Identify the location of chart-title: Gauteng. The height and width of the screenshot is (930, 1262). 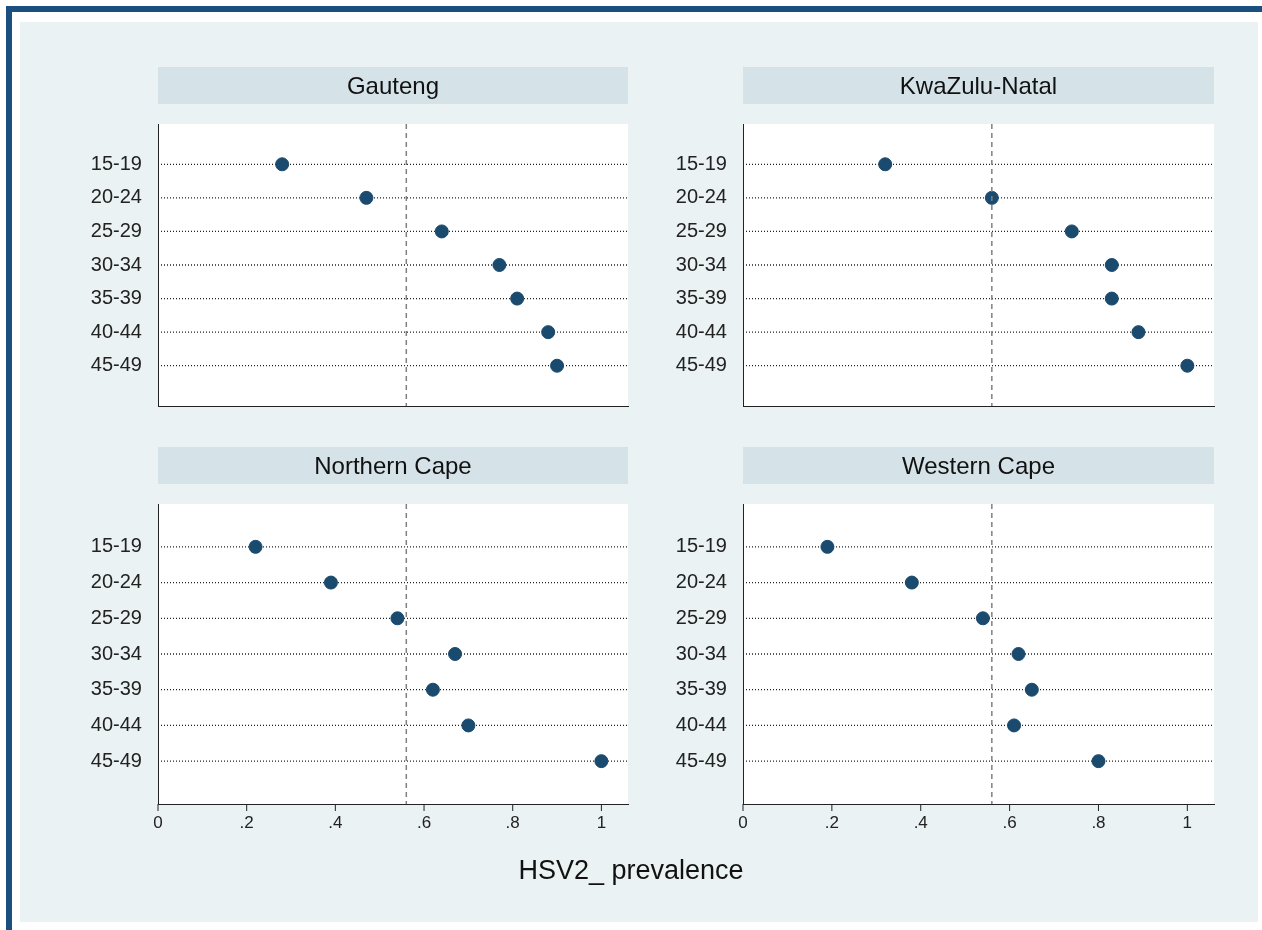
(393, 85).